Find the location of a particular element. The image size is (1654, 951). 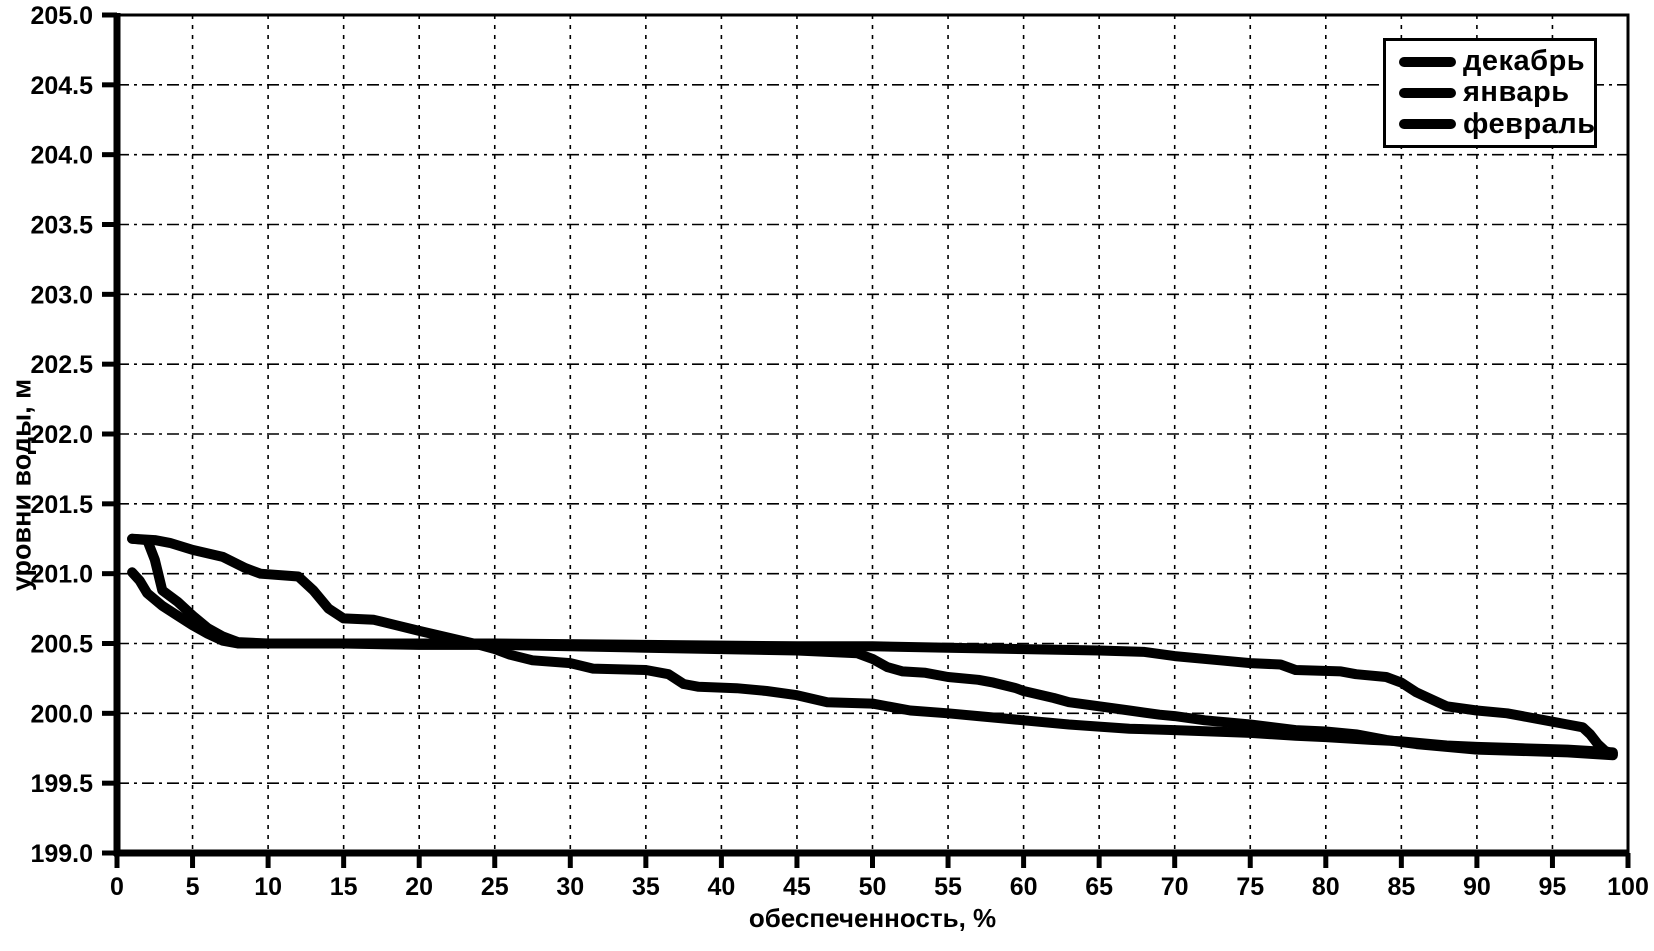

y-tick-label: 201.5 is located at coordinates (61, 505).